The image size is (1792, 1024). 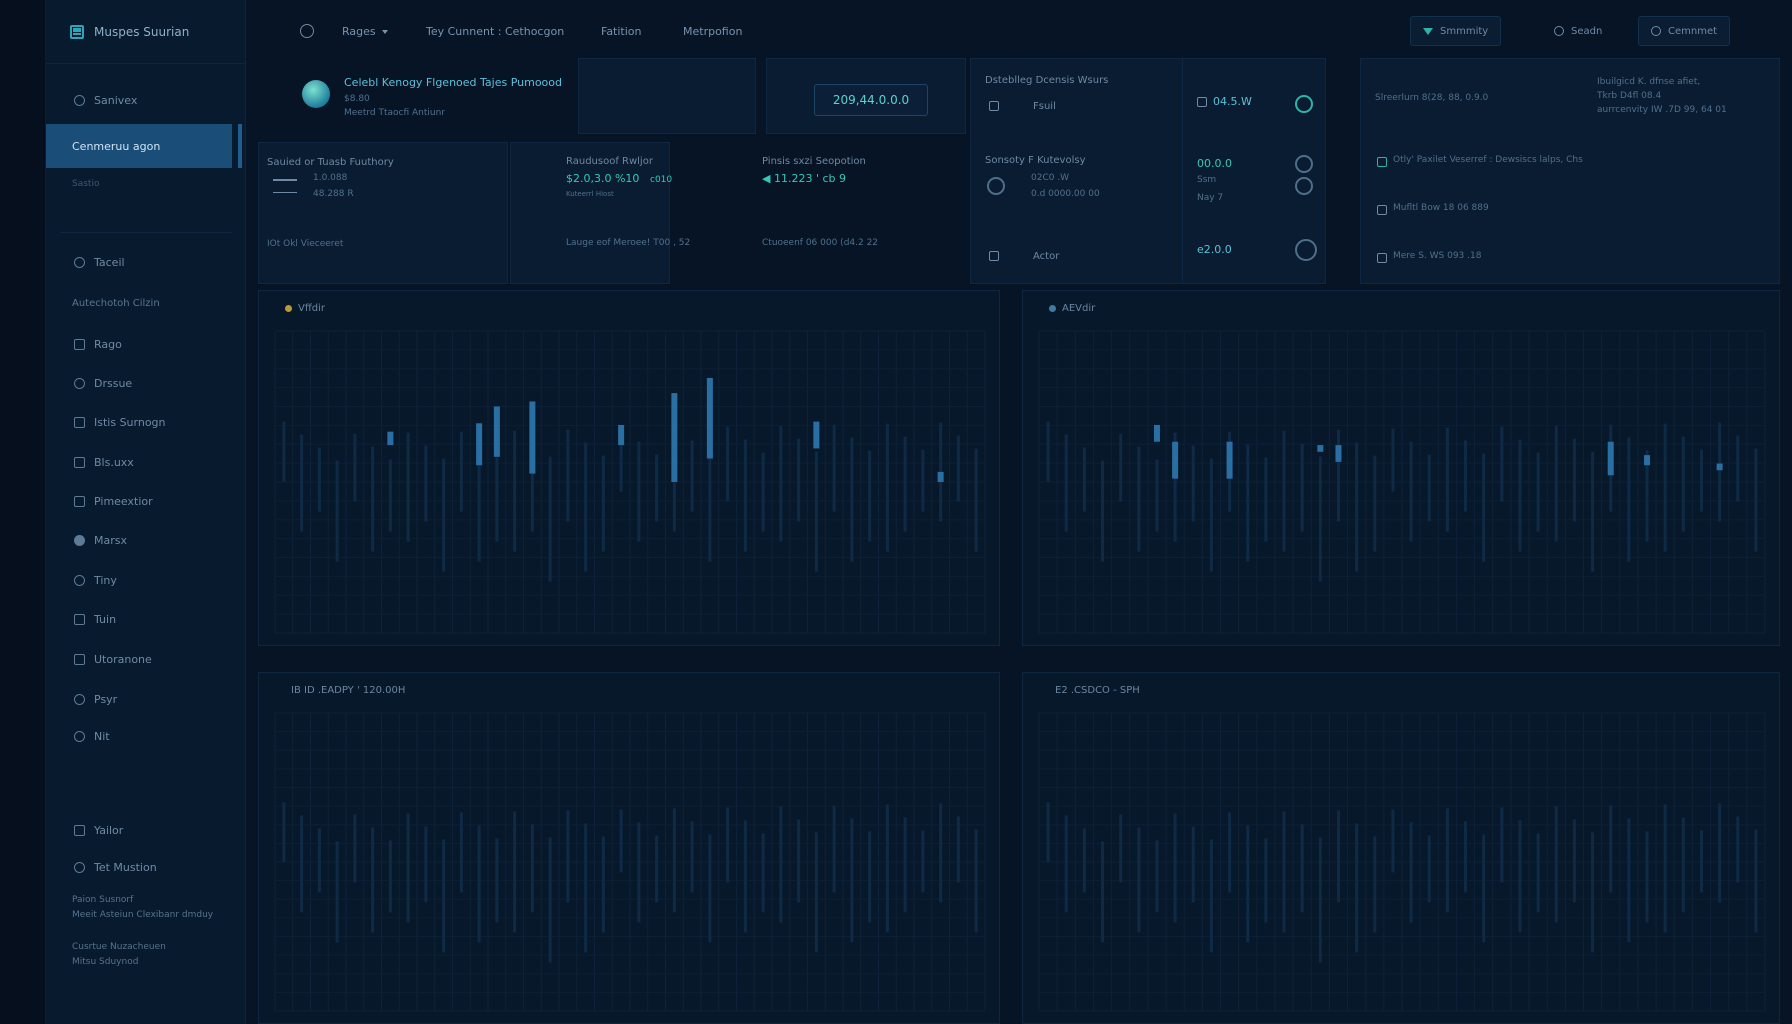 What do you see at coordinates (146, 736) in the screenshot?
I see `sidebar-item-nit: Nit` at bounding box center [146, 736].